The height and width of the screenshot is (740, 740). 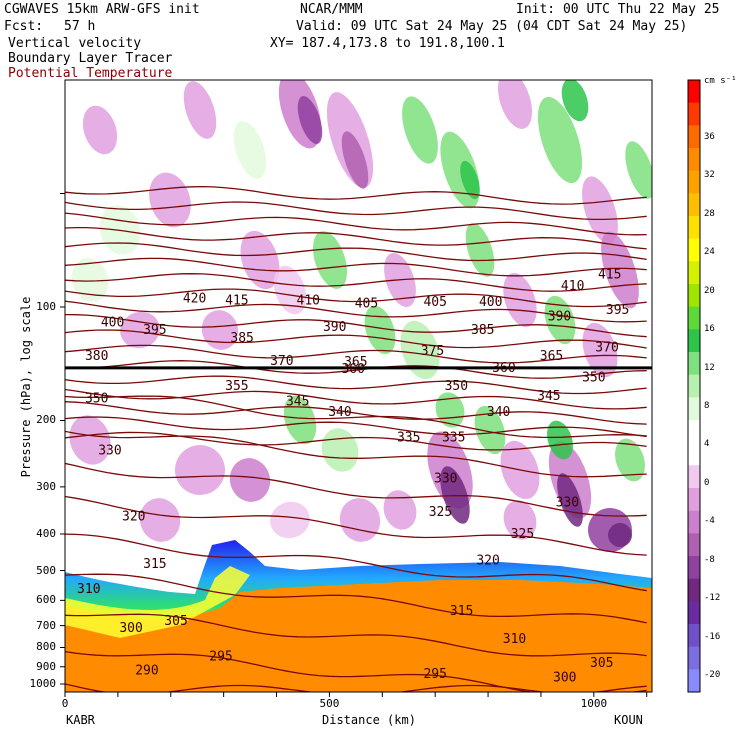 What do you see at coordinates (154, 564) in the screenshot?
I see `theta-label-315-9: 315` at bounding box center [154, 564].